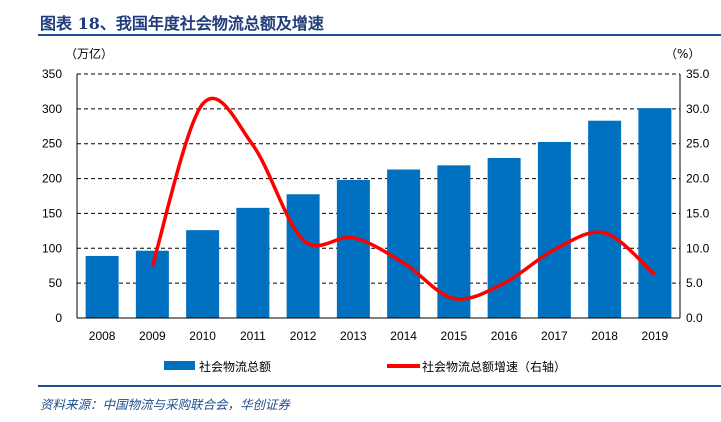 The image size is (721, 422). Describe the element at coordinates (454, 336) in the screenshot. I see `x-tick-label: 2015` at that location.